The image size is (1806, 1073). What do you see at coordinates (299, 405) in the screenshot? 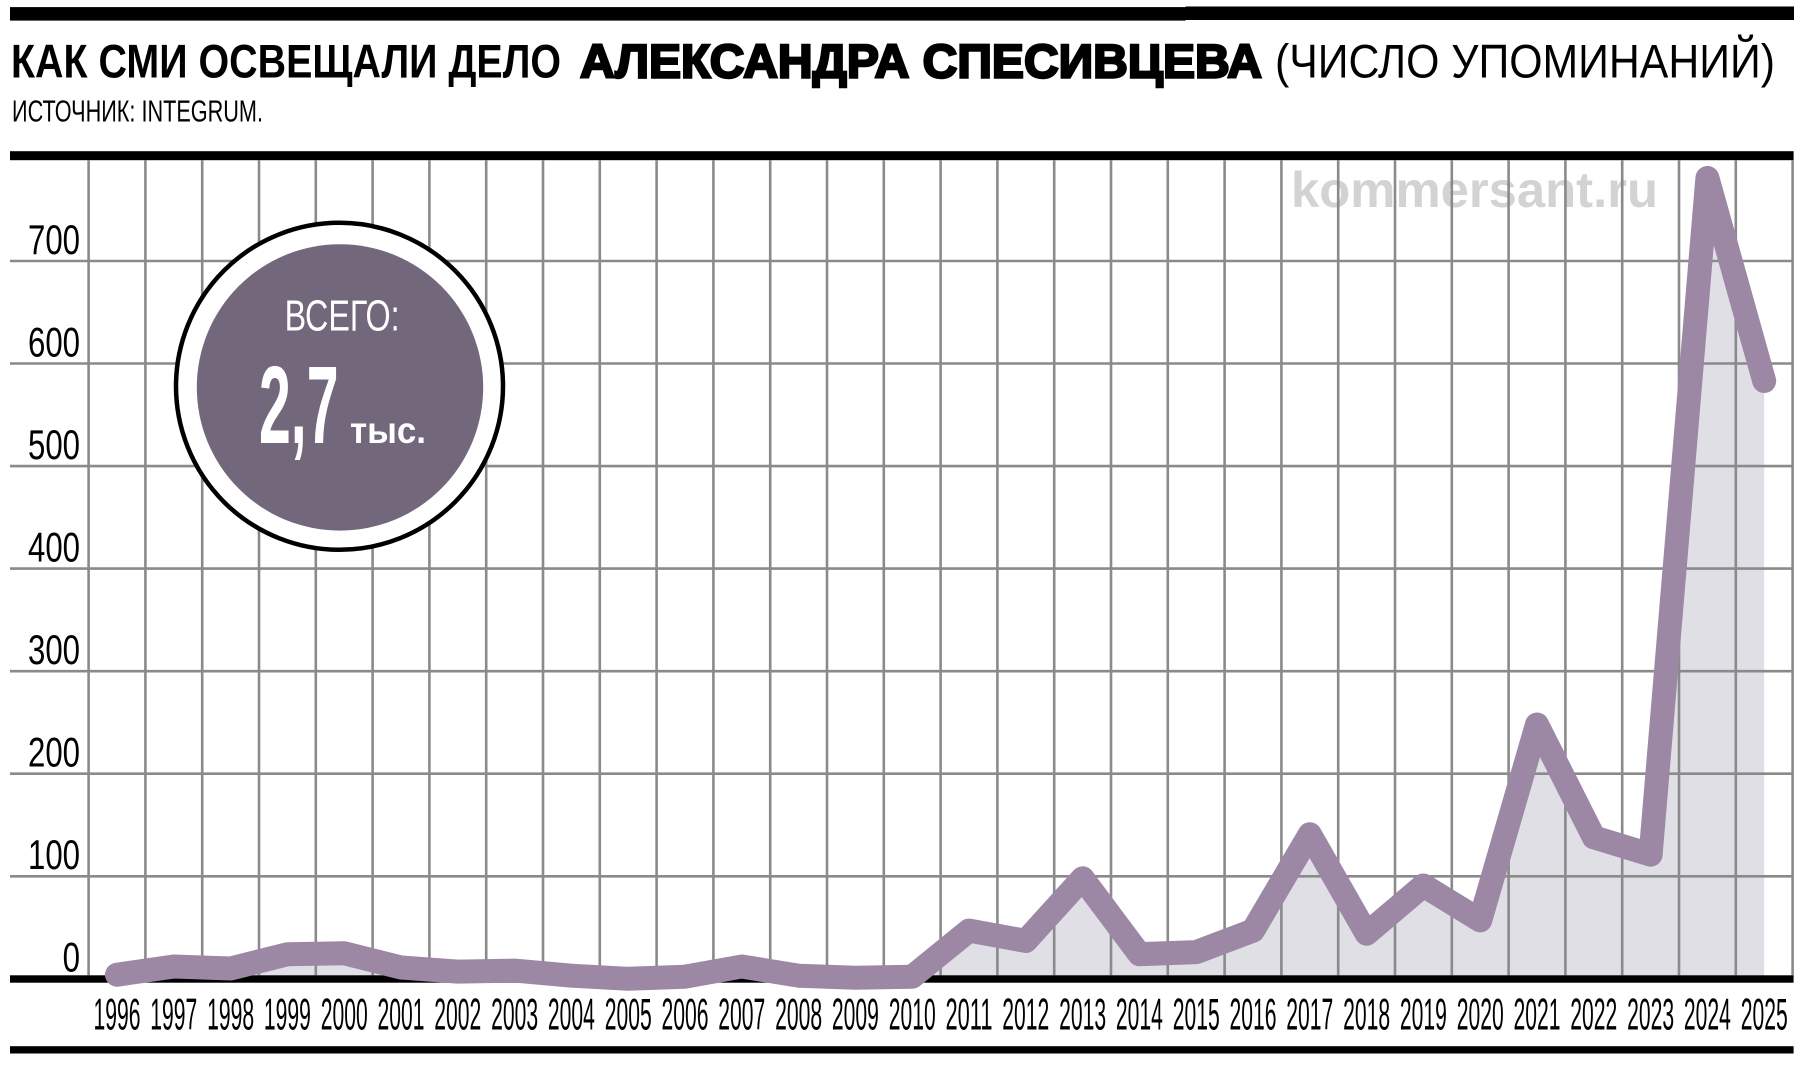
I see `svg-text: 2,7` at bounding box center [299, 405].